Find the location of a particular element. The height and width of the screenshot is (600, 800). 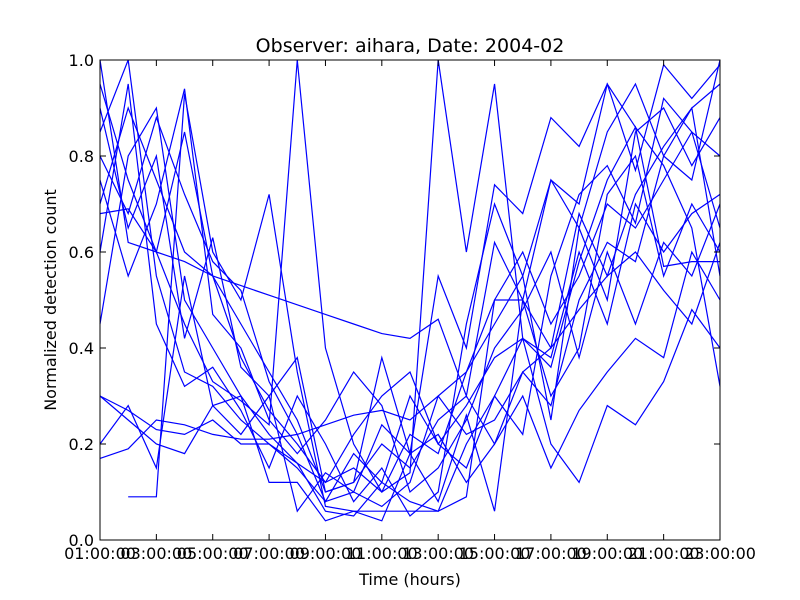

x-tick-label: 03:00:00 is located at coordinates (156, 553).